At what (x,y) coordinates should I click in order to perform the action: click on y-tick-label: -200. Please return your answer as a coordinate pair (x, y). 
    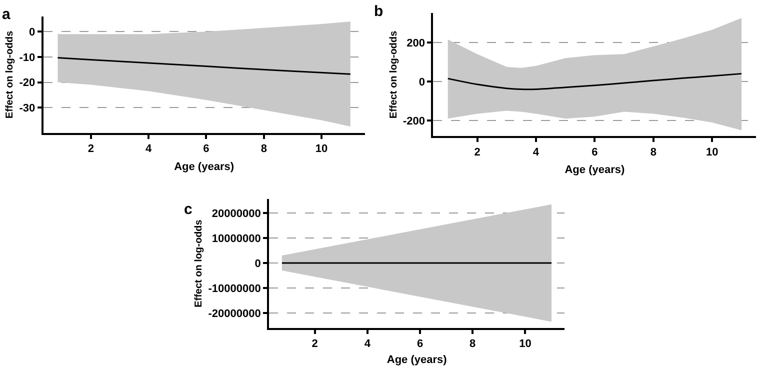
    Looking at the image, I should click on (413, 121).